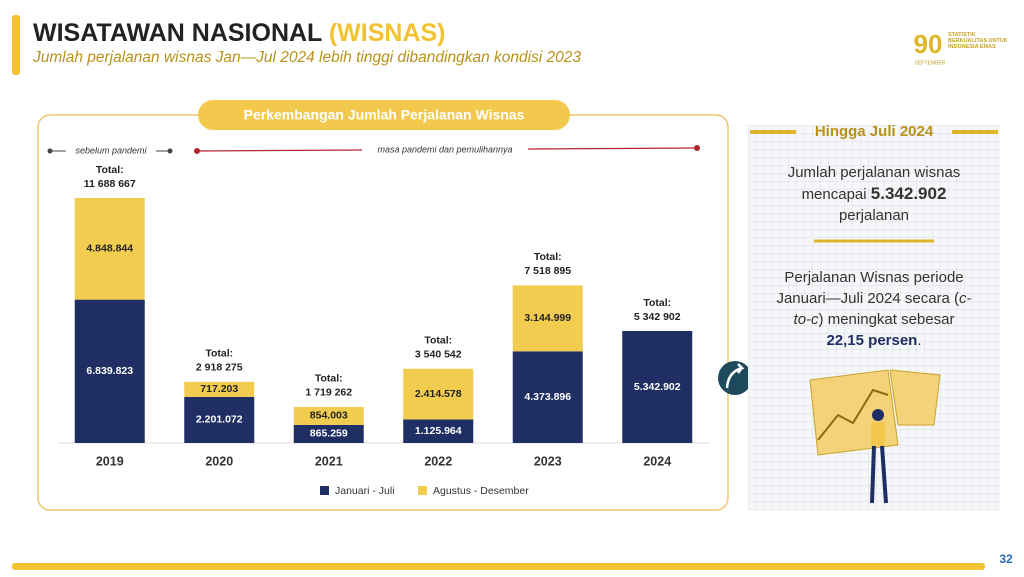 The width and height of the screenshot is (1024, 577). I want to click on highlight: 22,15 persen, so click(872, 340).